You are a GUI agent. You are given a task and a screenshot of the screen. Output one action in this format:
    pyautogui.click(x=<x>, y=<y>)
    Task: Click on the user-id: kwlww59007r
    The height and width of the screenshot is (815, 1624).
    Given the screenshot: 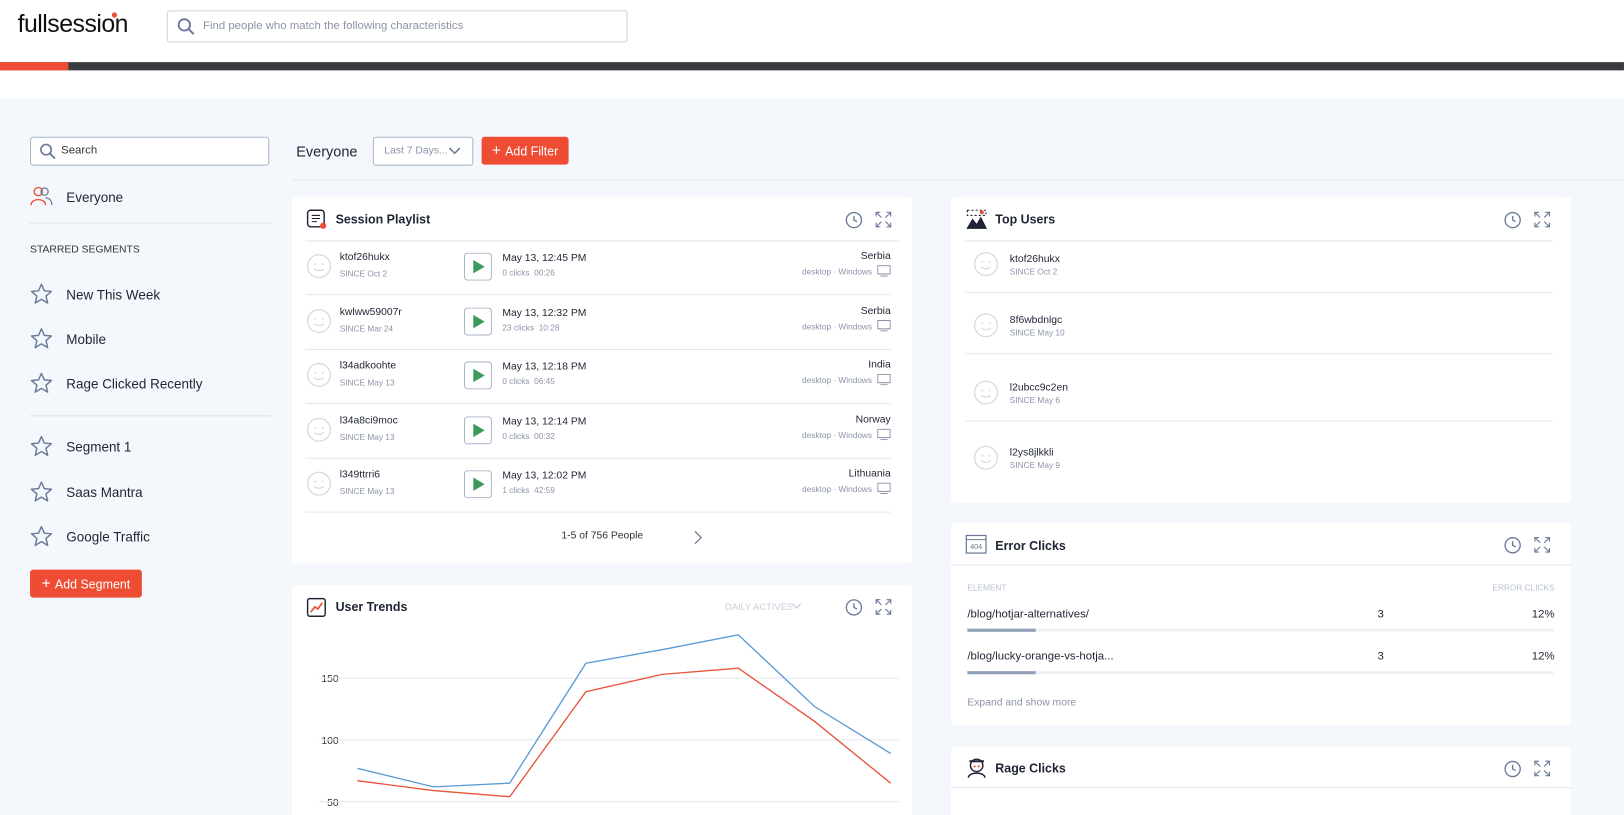 What is the action you would take?
    pyautogui.click(x=370, y=312)
    